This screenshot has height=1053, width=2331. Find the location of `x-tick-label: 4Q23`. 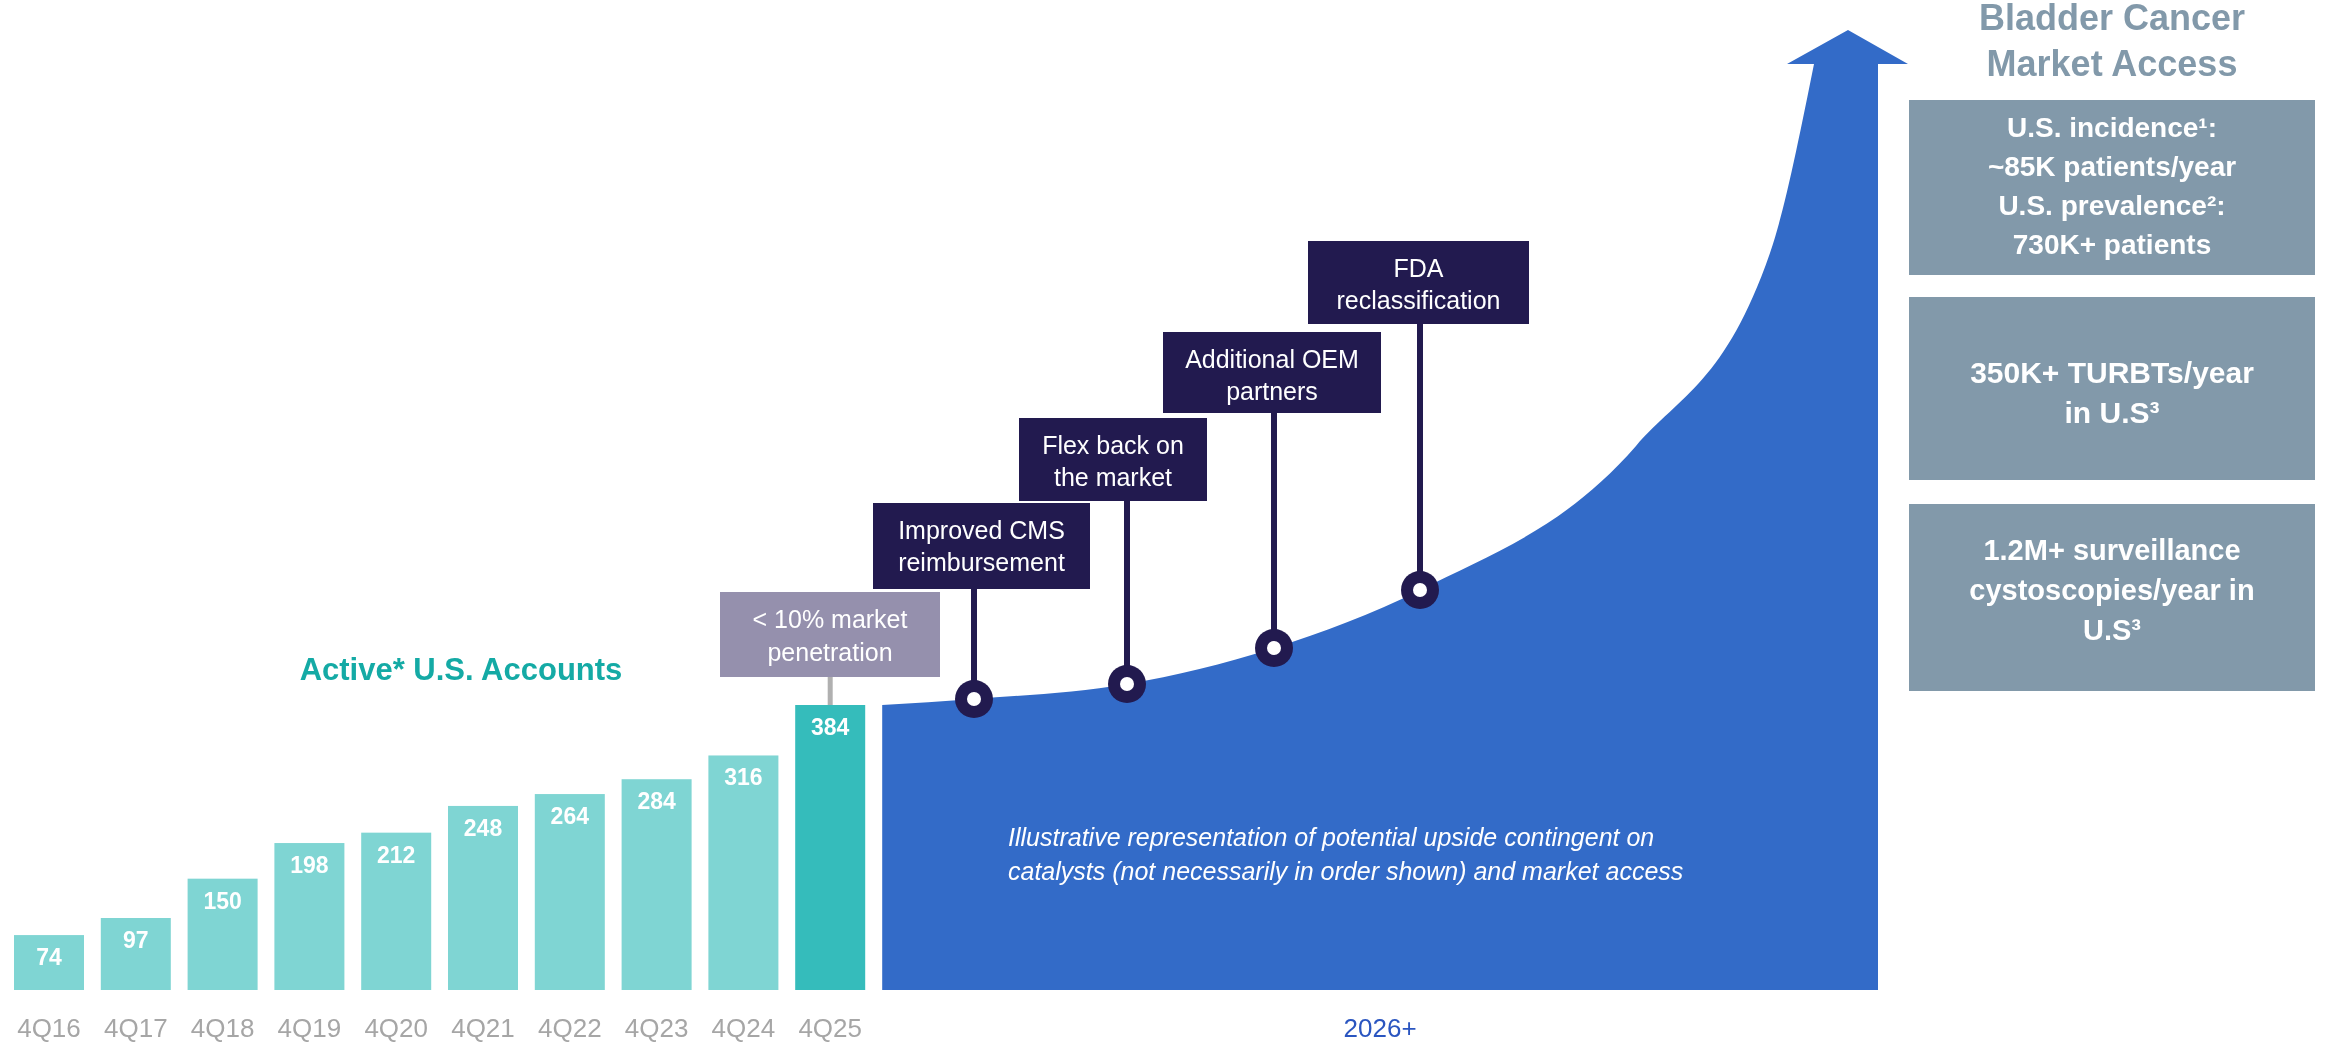

x-tick-label: 4Q23 is located at coordinates (656, 1028).